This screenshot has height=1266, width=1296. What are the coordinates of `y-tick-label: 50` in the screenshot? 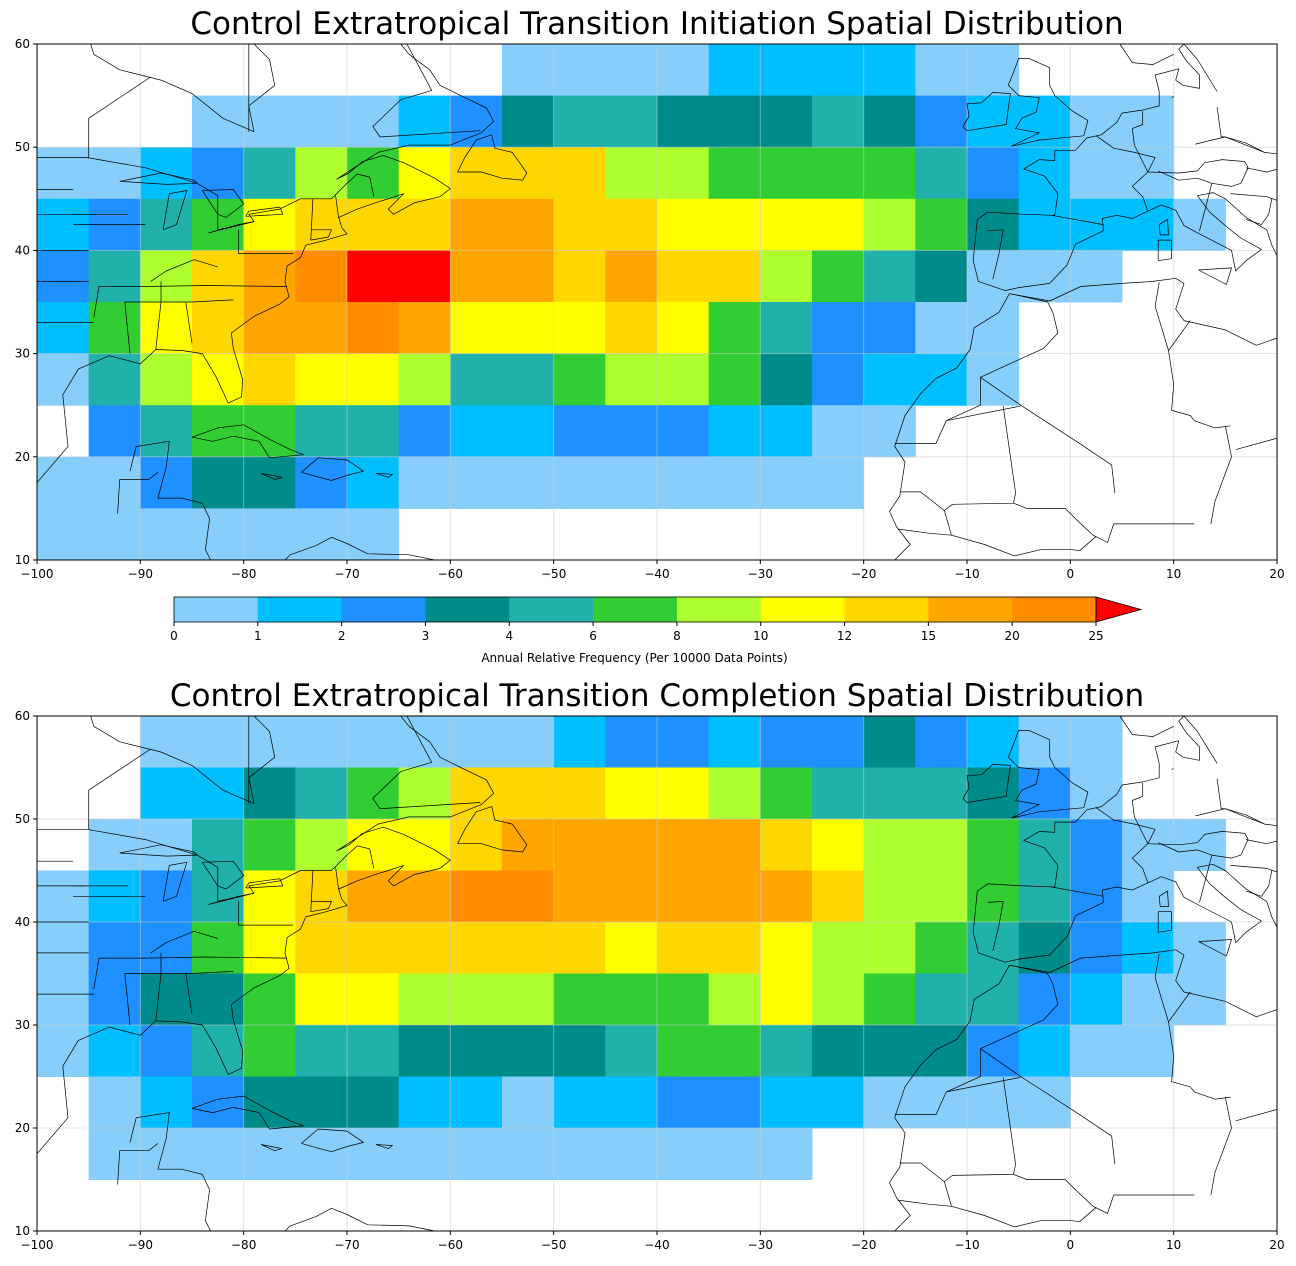 It's located at (22, 819).